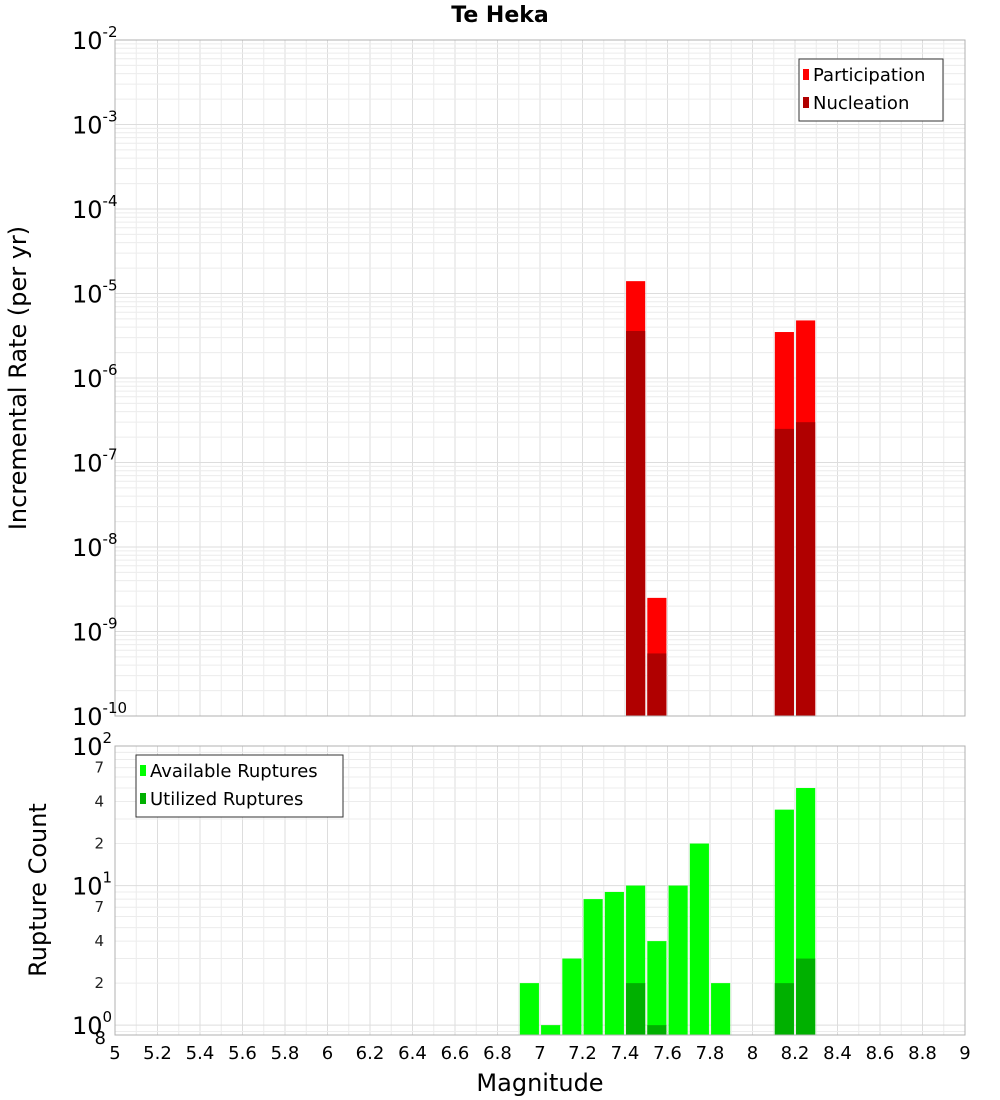 The width and height of the screenshot is (1000, 1100). I want to click on rate-legend-box, so click(871, 90).